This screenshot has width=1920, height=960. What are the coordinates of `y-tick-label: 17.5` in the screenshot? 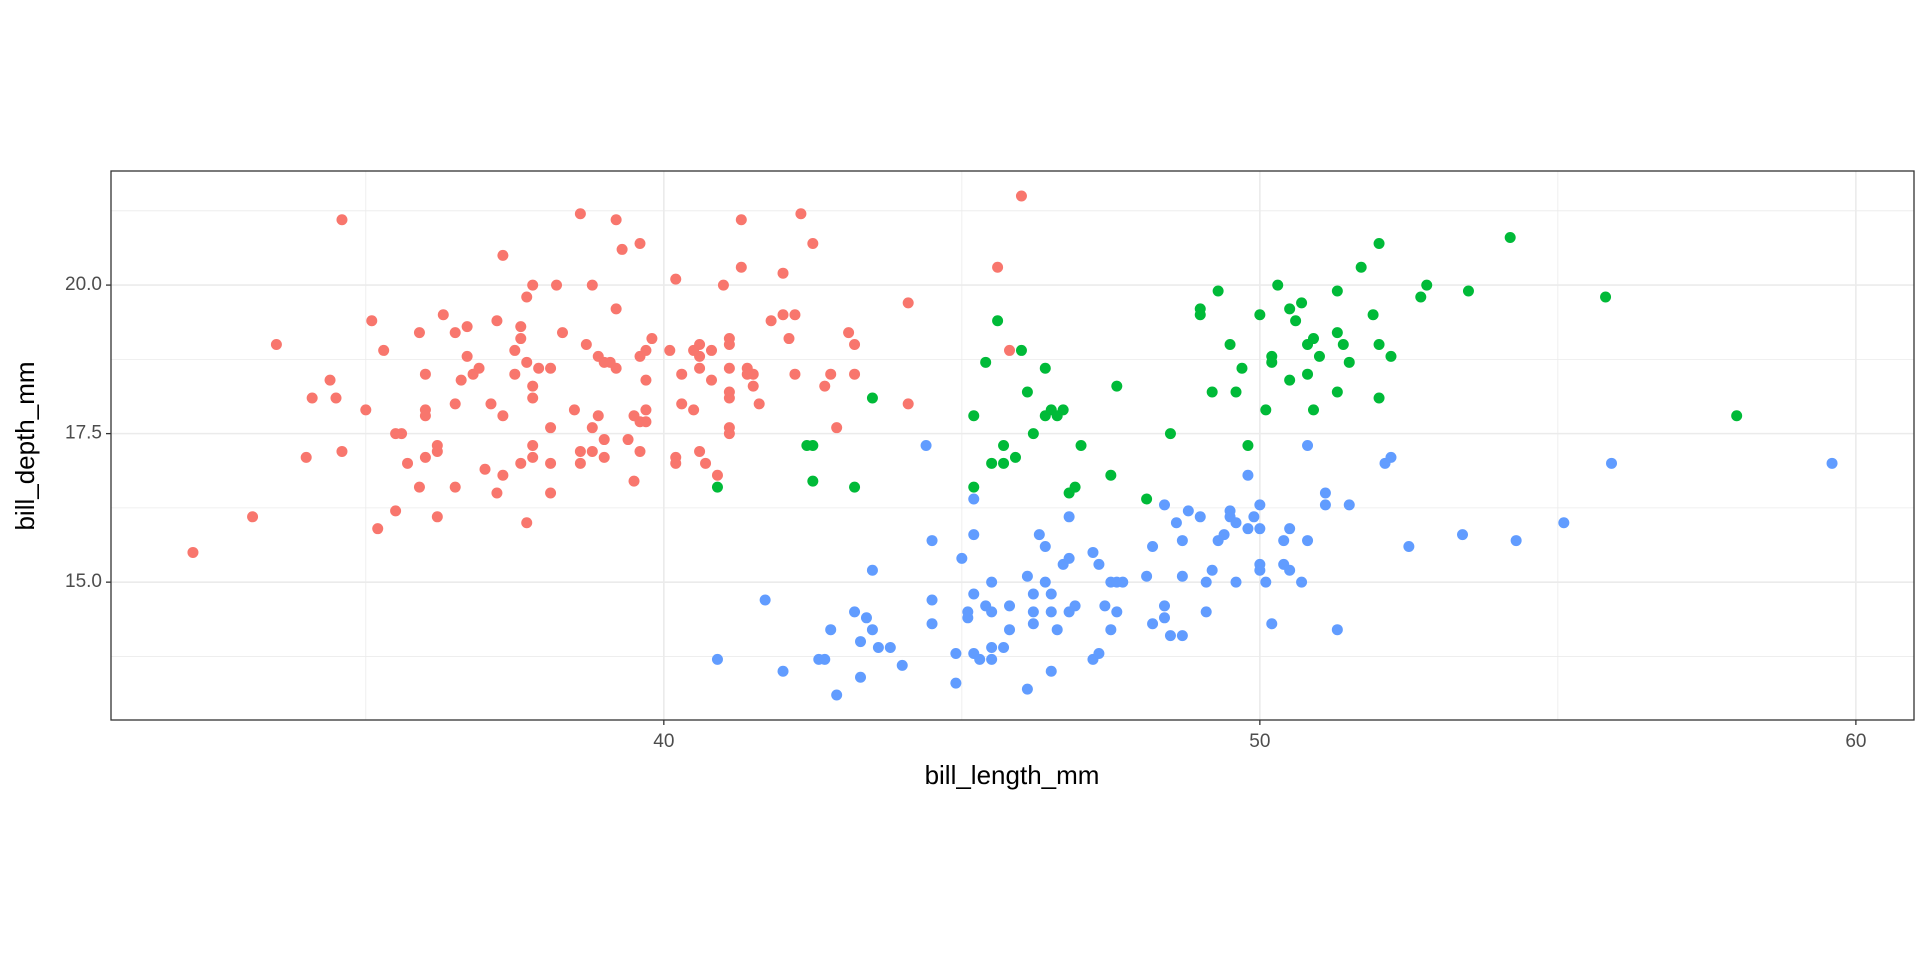 It's located at (83, 433).